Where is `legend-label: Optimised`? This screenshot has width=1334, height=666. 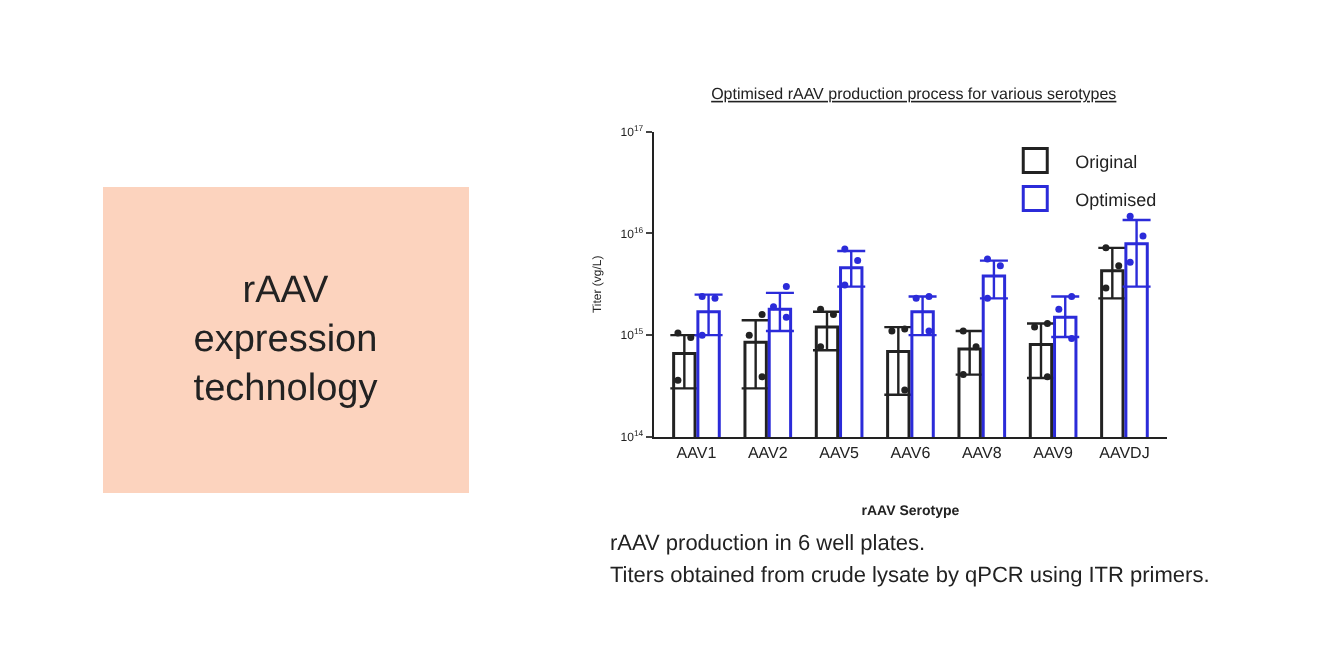 legend-label: Optimised is located at coordinates (1116, 199).